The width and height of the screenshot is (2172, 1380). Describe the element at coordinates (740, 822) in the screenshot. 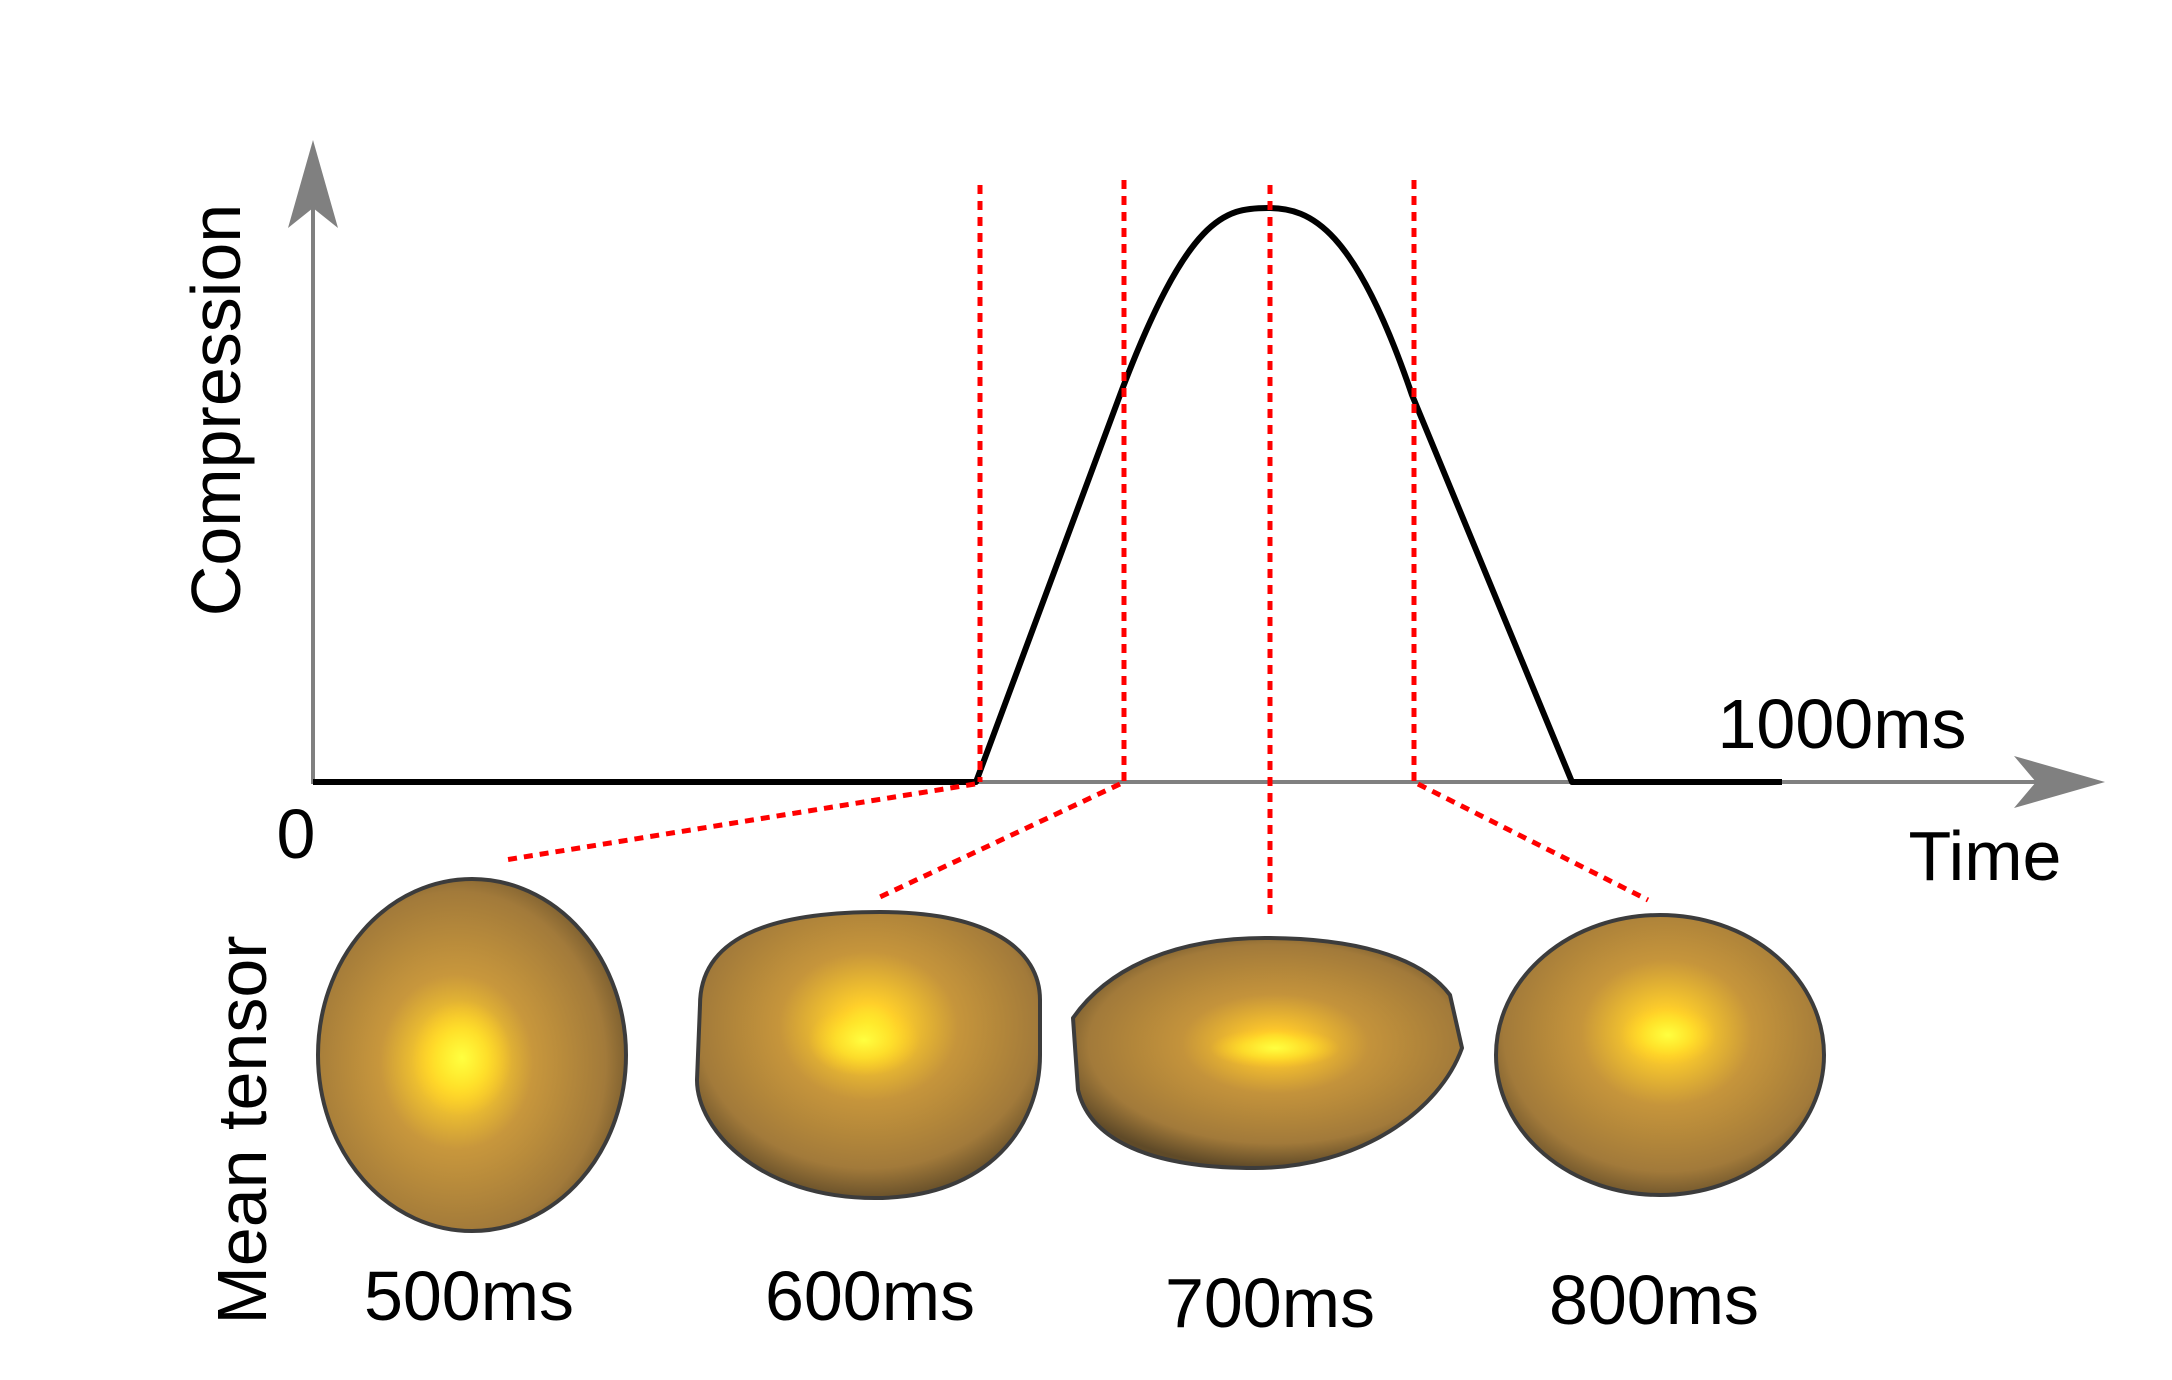

I see `marker-500ms-link` at that location.